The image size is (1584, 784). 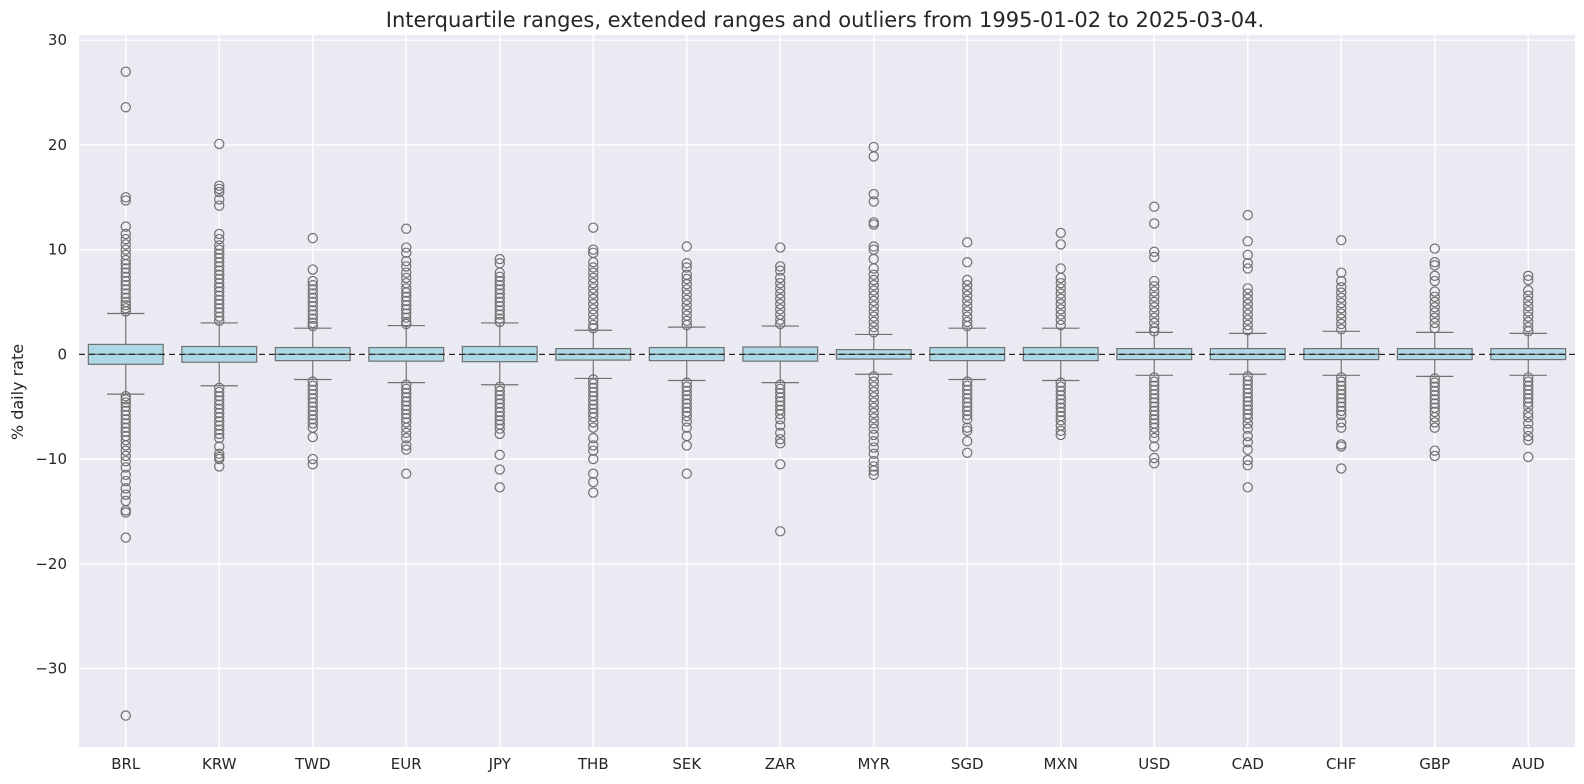 I want to click on y-tick-label: 30, so click(x=57, y=40).